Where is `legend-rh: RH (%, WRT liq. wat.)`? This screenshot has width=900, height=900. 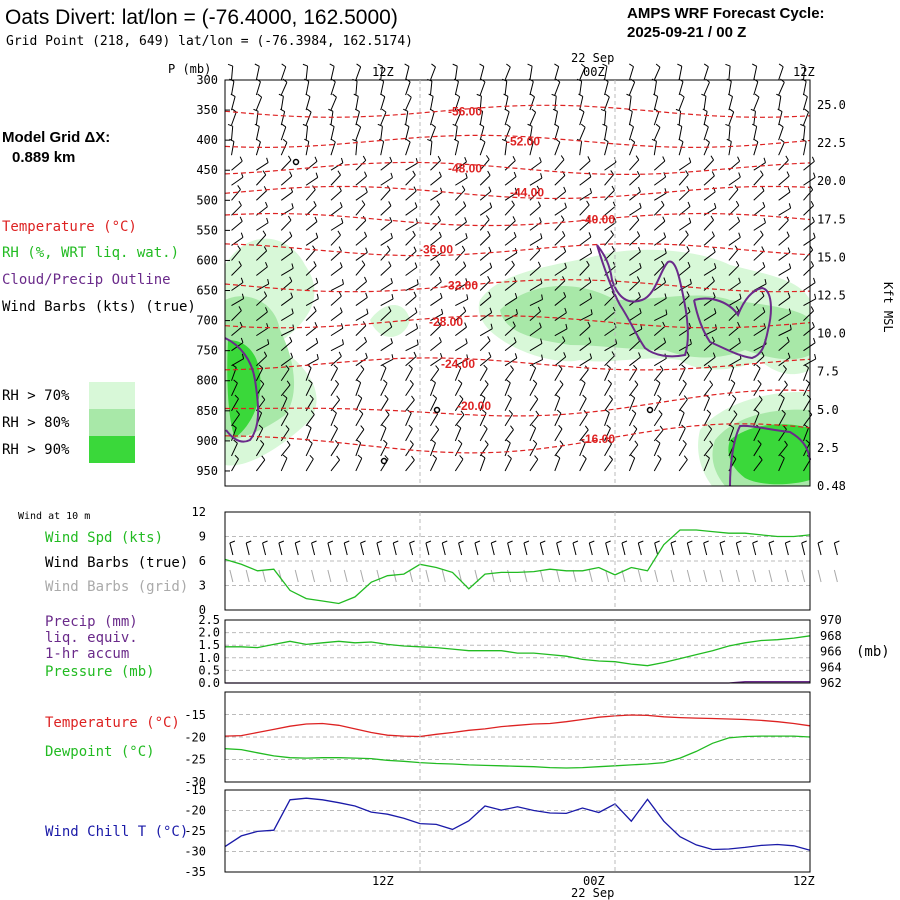 legend-rh: RH (%, WRT liq. wat.) is located at coordinates (90, 253).